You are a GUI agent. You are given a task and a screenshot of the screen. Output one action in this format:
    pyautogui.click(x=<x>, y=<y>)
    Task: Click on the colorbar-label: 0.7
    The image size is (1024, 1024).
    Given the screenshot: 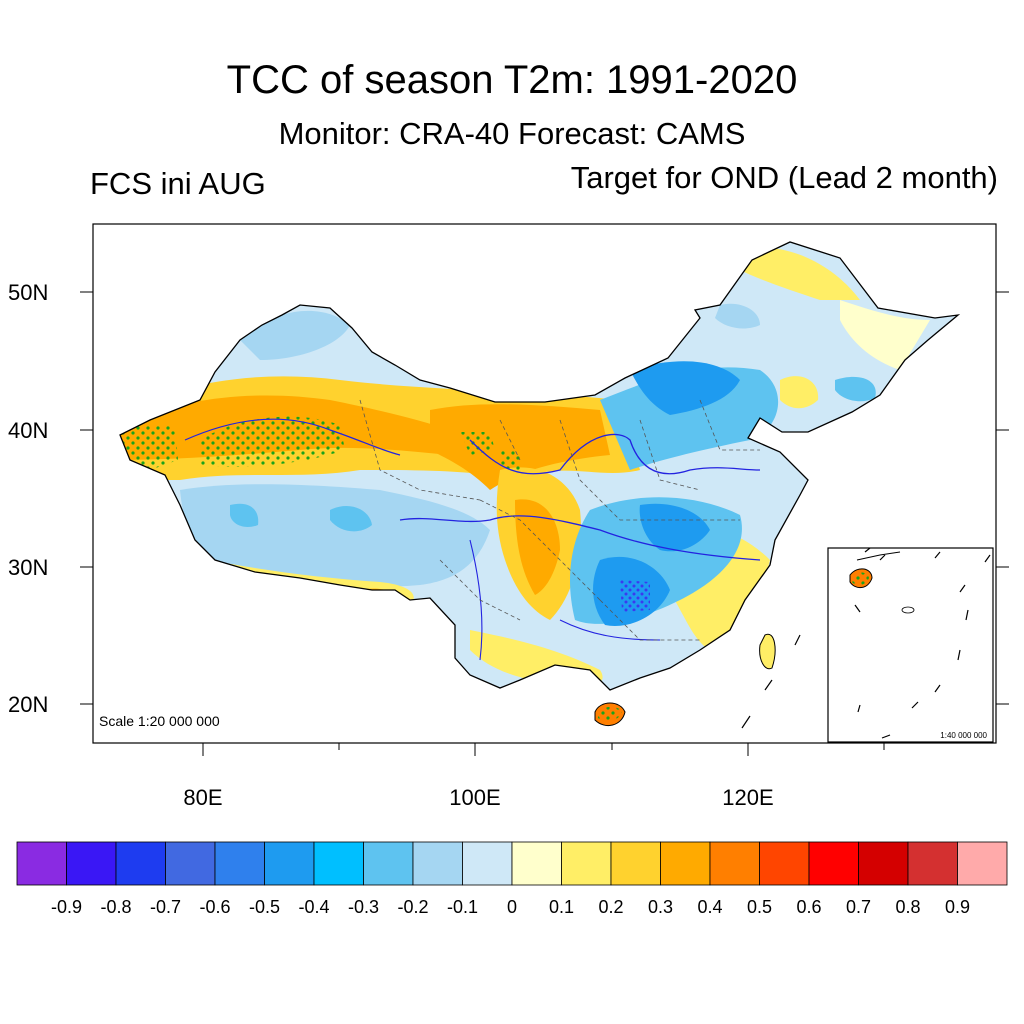 What is the action you would take?
    pyautogui.click(x=858, y=907)
    